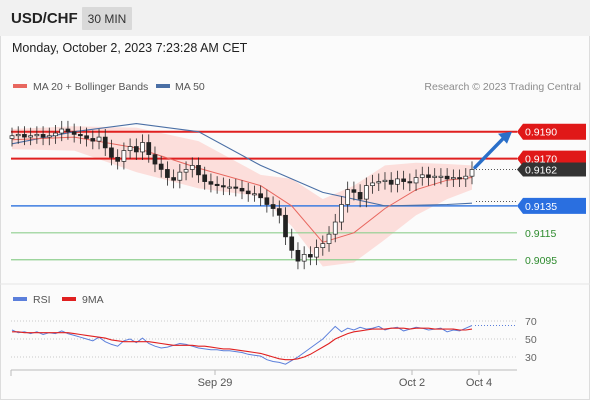  What do you see at coordinates (163, 86) in the screenshot?
I see `ma50-legend-swatch` at bounding box center [163, 86].